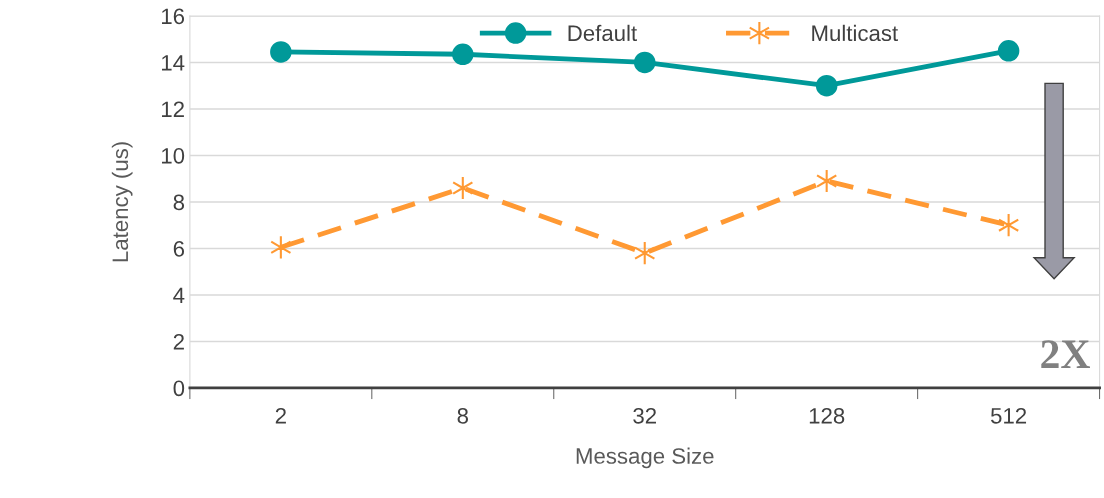 The image size is (1104, 498). I want to click on y-axis-title: Latency (us), so click(122, 202).